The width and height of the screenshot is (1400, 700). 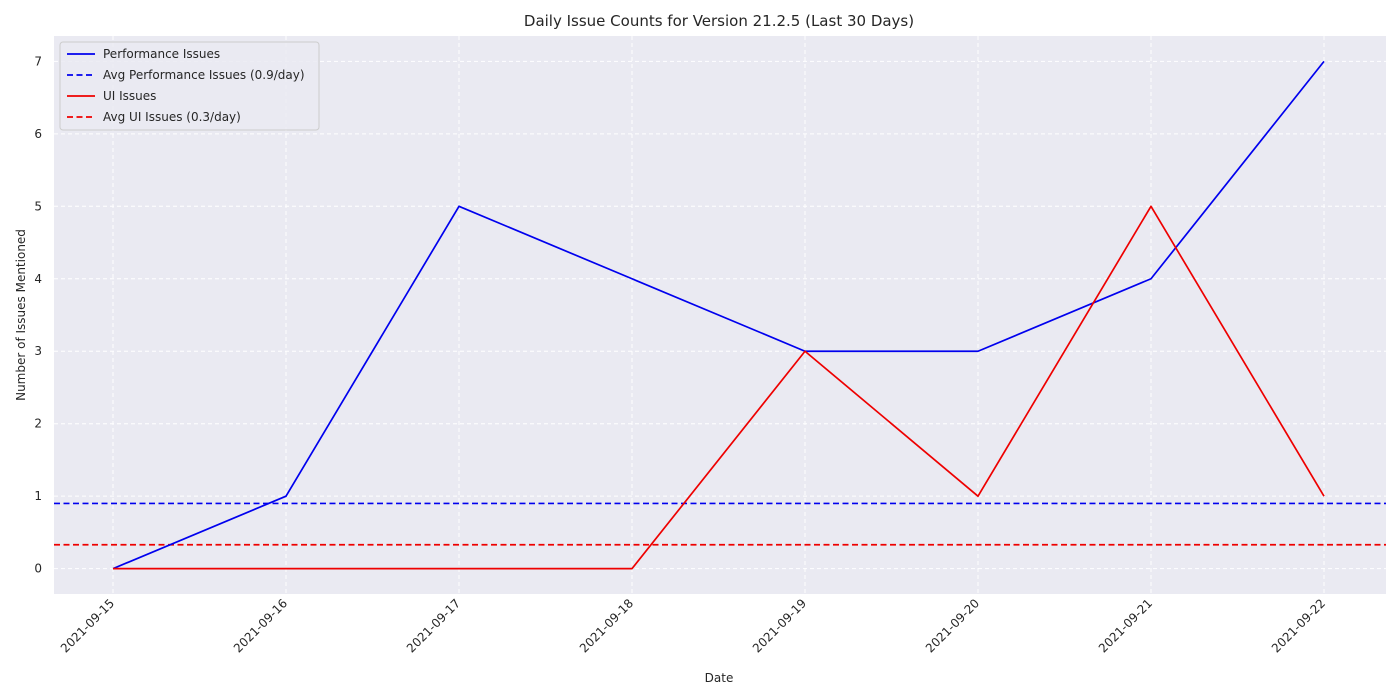 What do you see at coordinates (38, 61) in the screenshot?
I see `y-tick-label: 7` at bounding box center [38, 61].